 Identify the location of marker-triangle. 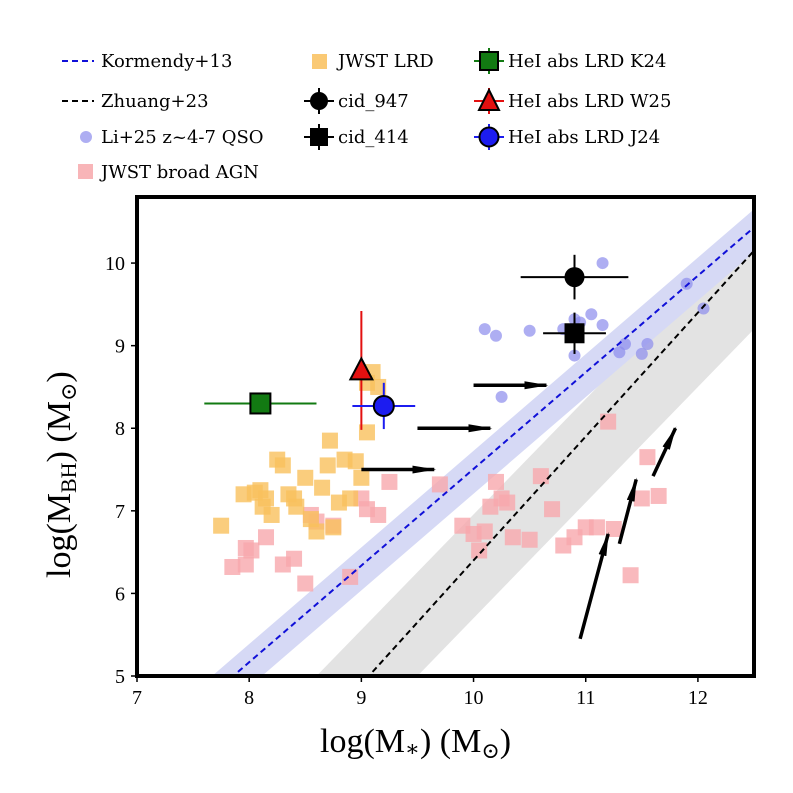
(361, 368).